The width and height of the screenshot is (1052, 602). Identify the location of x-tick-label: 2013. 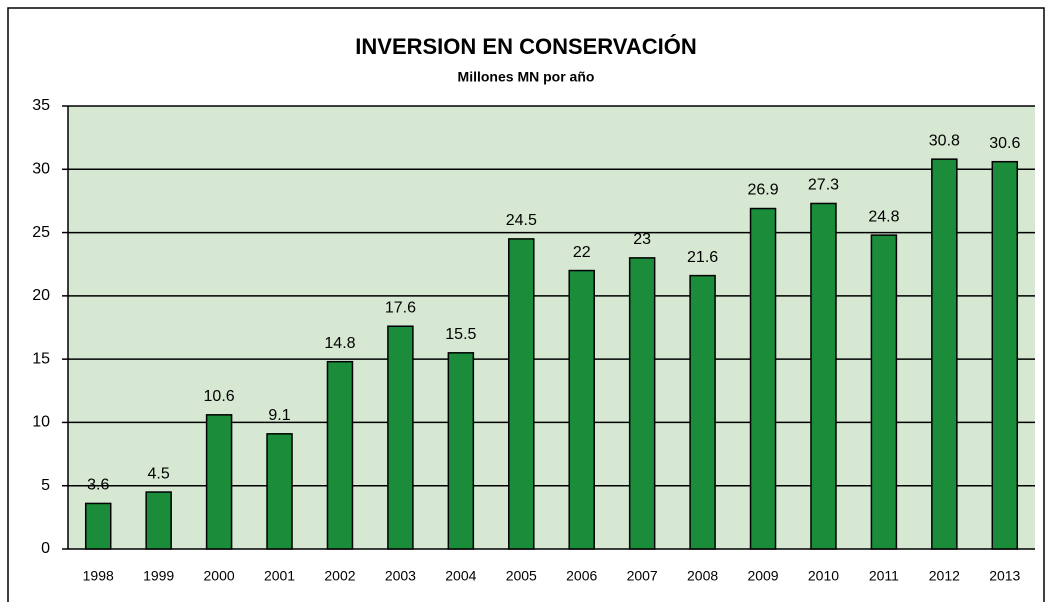
(1004, 576).